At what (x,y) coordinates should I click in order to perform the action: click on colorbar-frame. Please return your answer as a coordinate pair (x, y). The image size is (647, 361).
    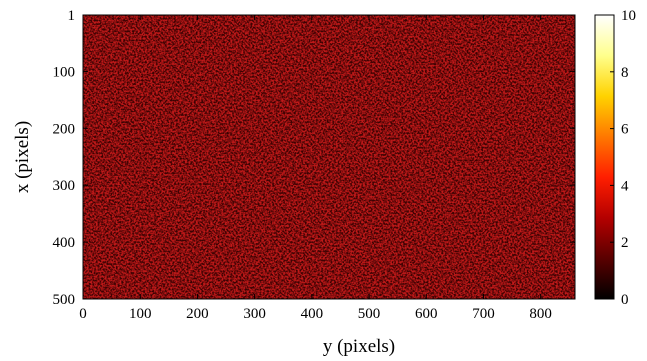
    Looking at the image, I should click on (604, 157).